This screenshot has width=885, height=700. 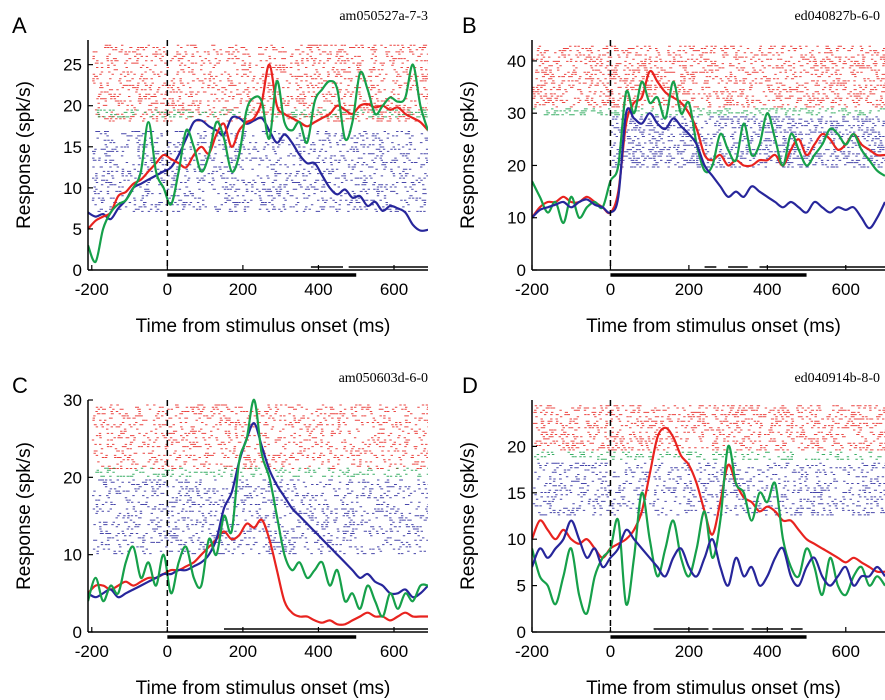 I want to click on panel-c-lines, so click(x=258, y=512).